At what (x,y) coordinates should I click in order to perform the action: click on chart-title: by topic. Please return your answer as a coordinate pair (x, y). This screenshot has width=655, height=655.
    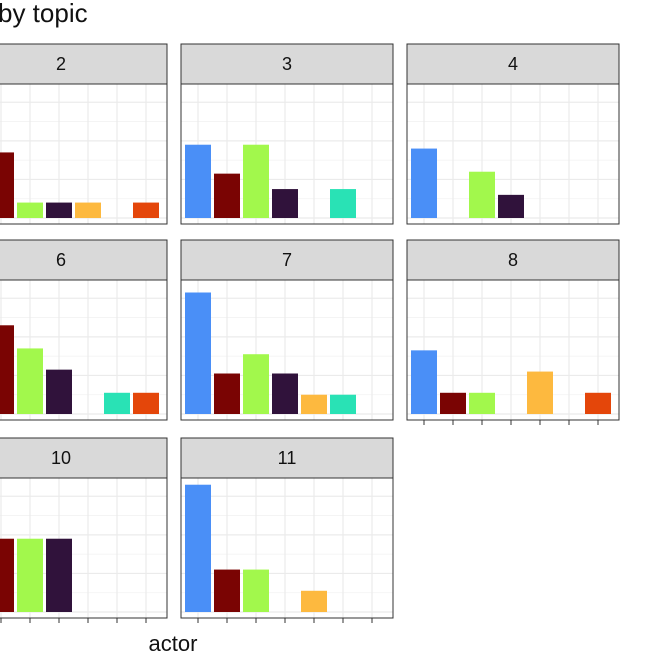
    Looking at the image, I should click on (44, 14).